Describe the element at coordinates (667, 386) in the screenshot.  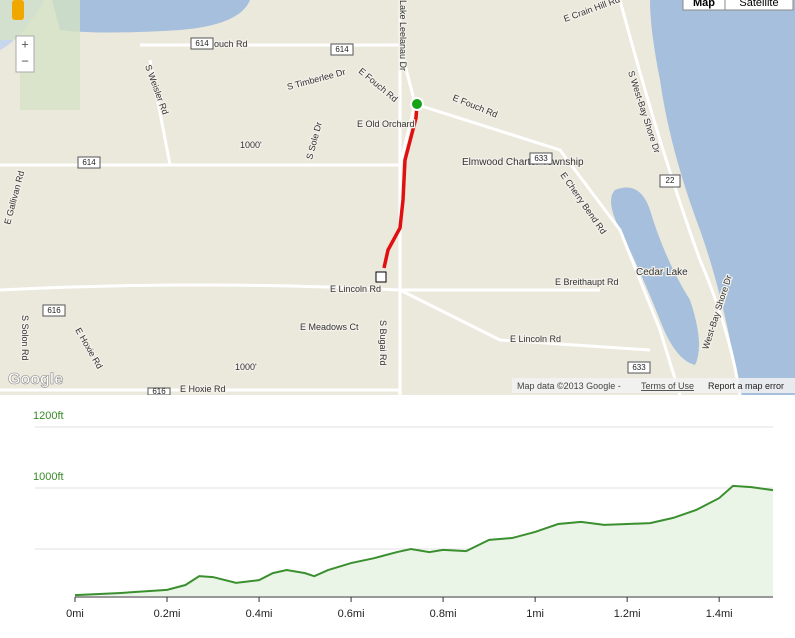
I see `terms-link: Terms of Use` at that location.